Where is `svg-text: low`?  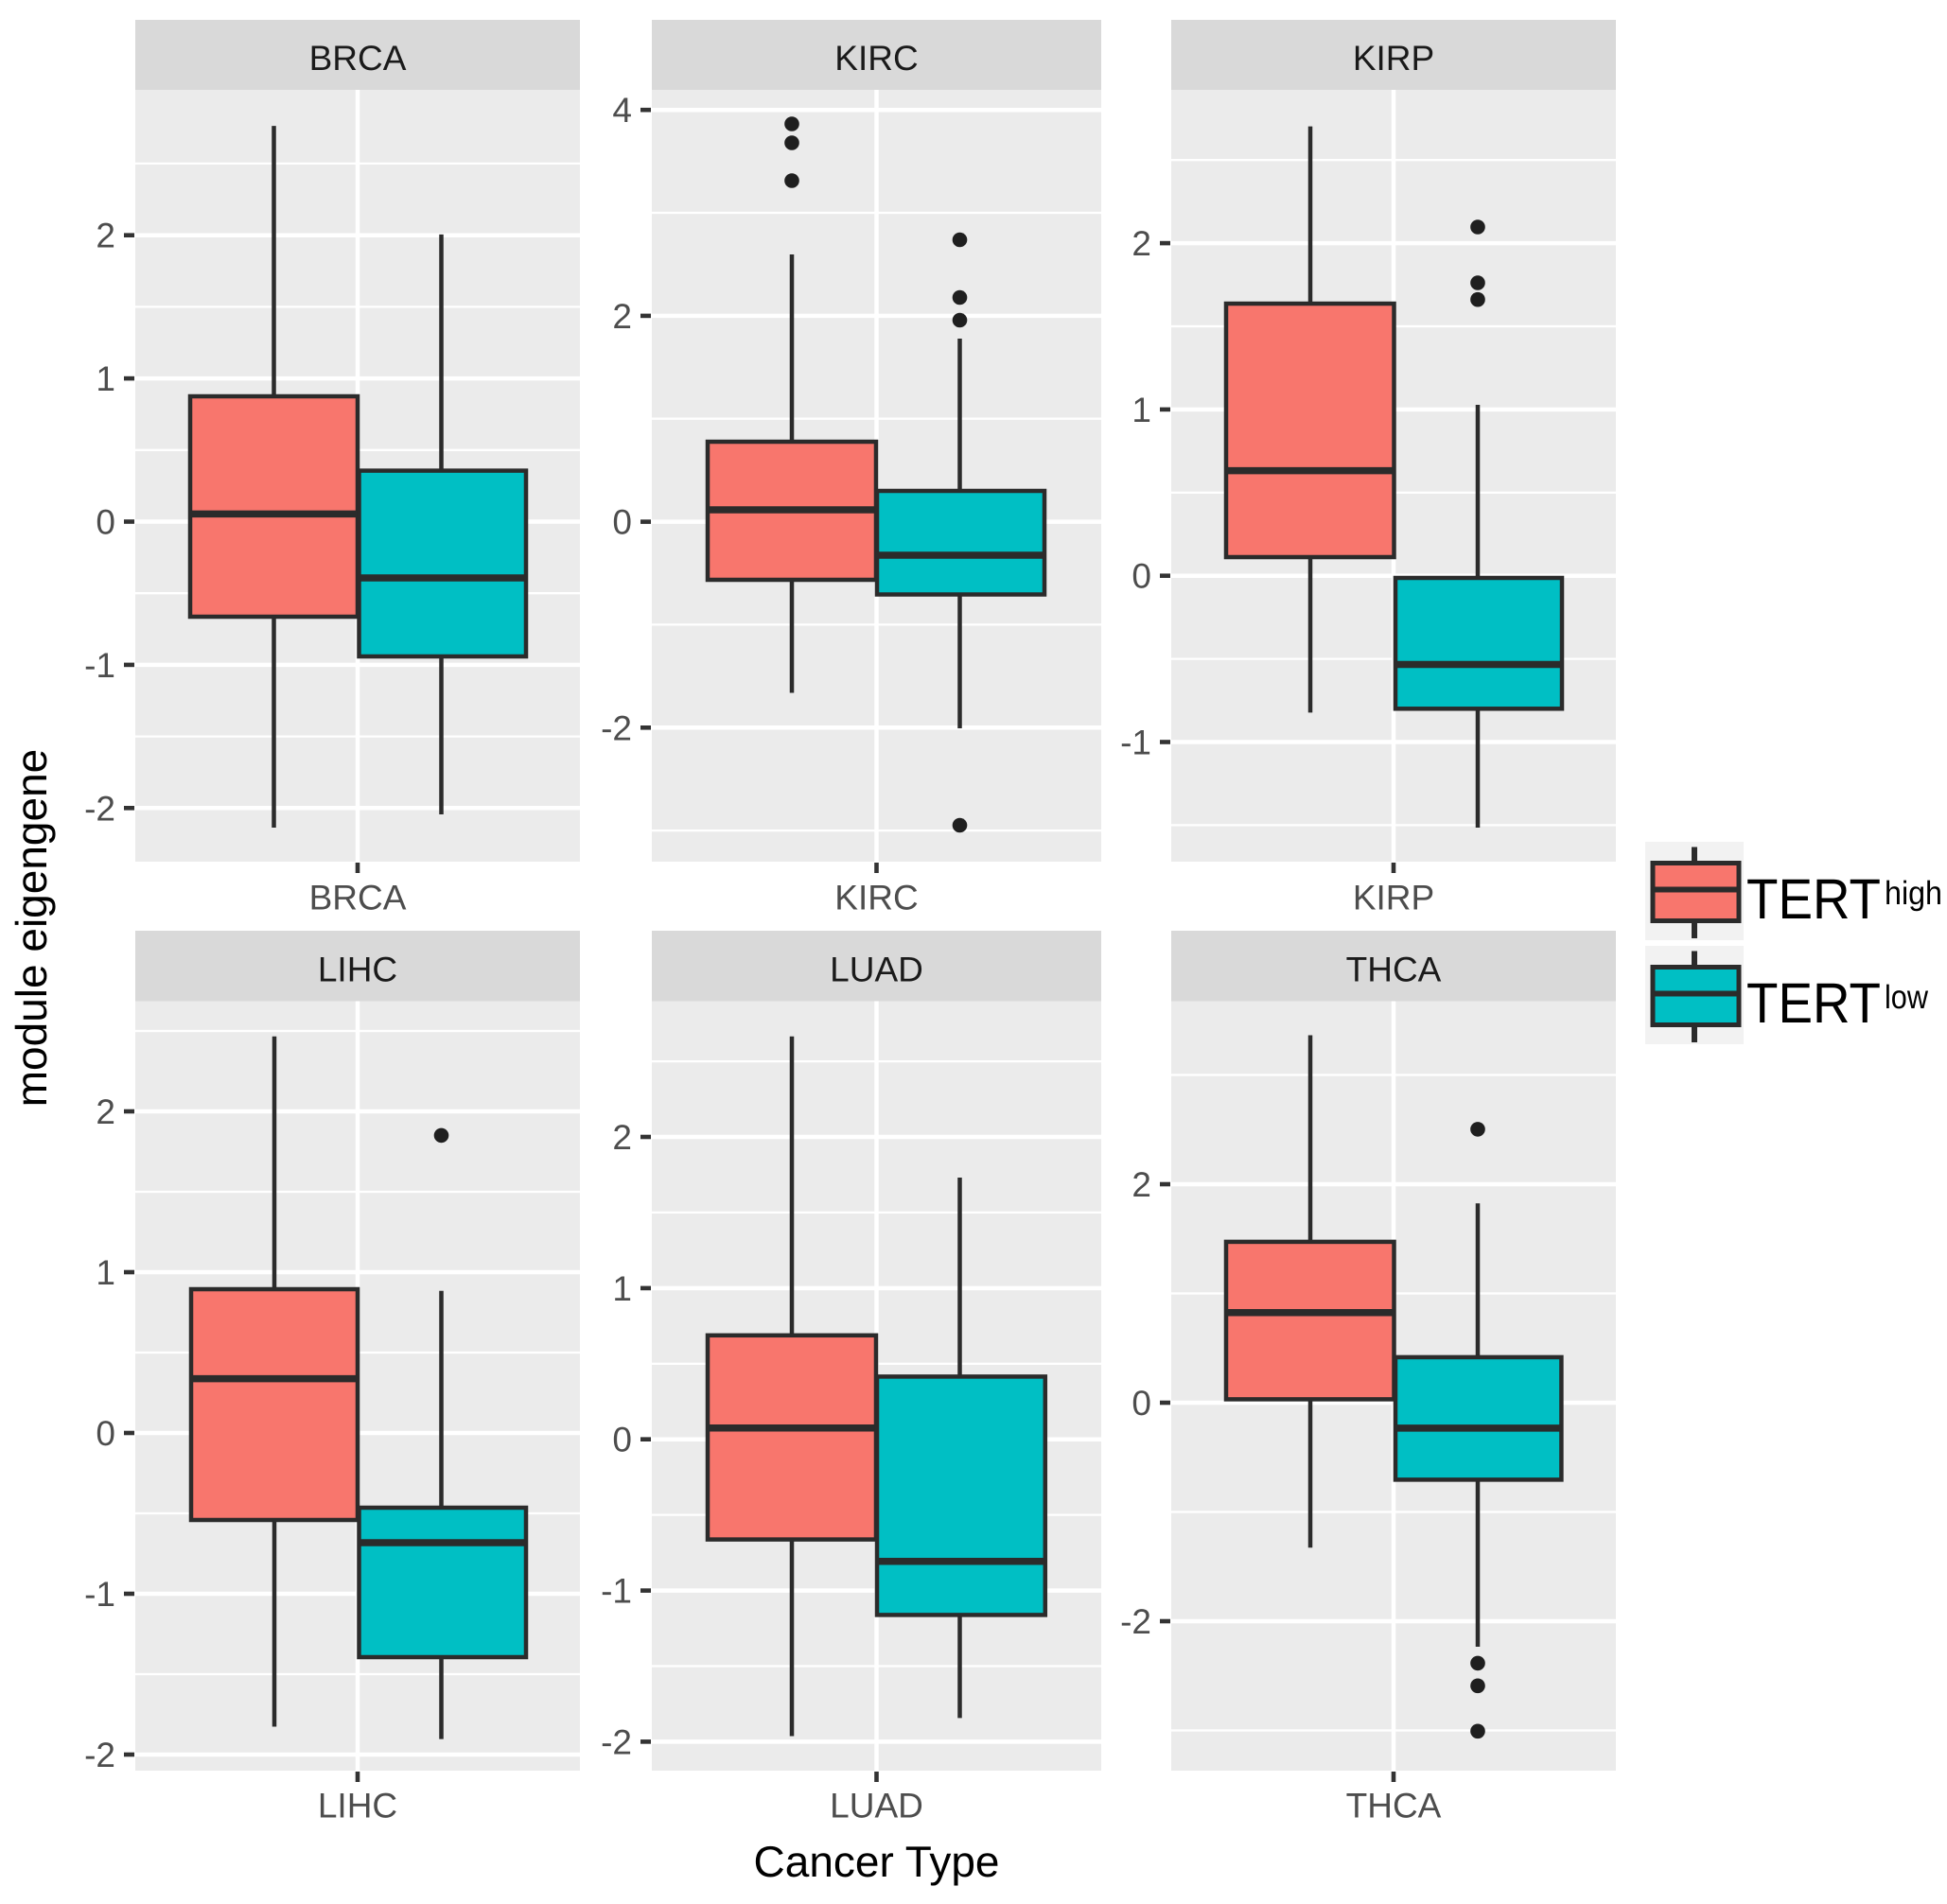 svg-text: low is located at coordinates (1907, 997).